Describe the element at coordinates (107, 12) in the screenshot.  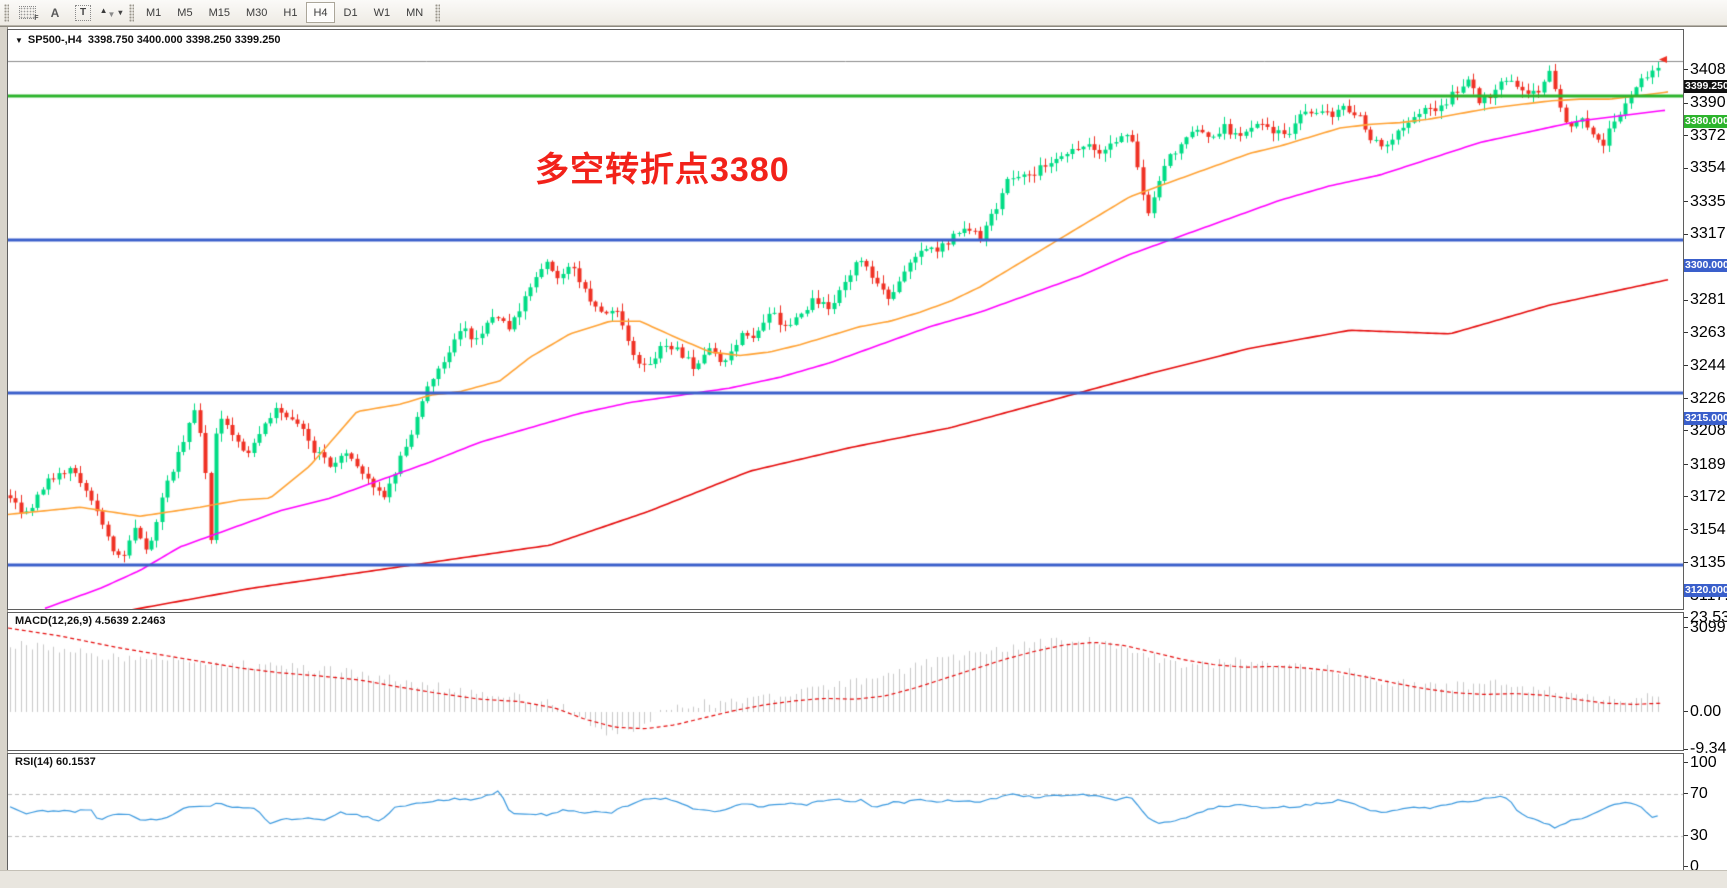
I see `arrange-arrows-icon: ▲ ▼` at that location.